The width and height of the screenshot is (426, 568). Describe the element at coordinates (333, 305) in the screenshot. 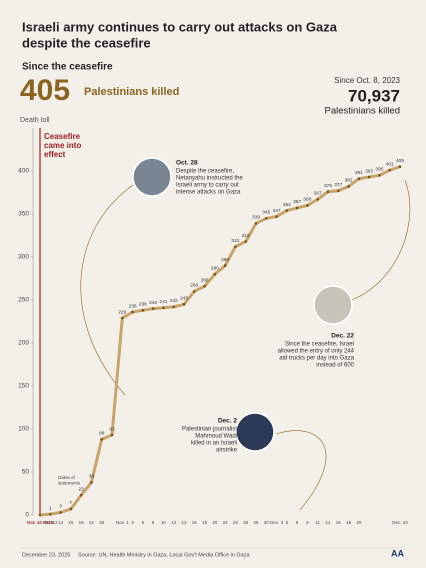

I see `photo-trucks` at that location.